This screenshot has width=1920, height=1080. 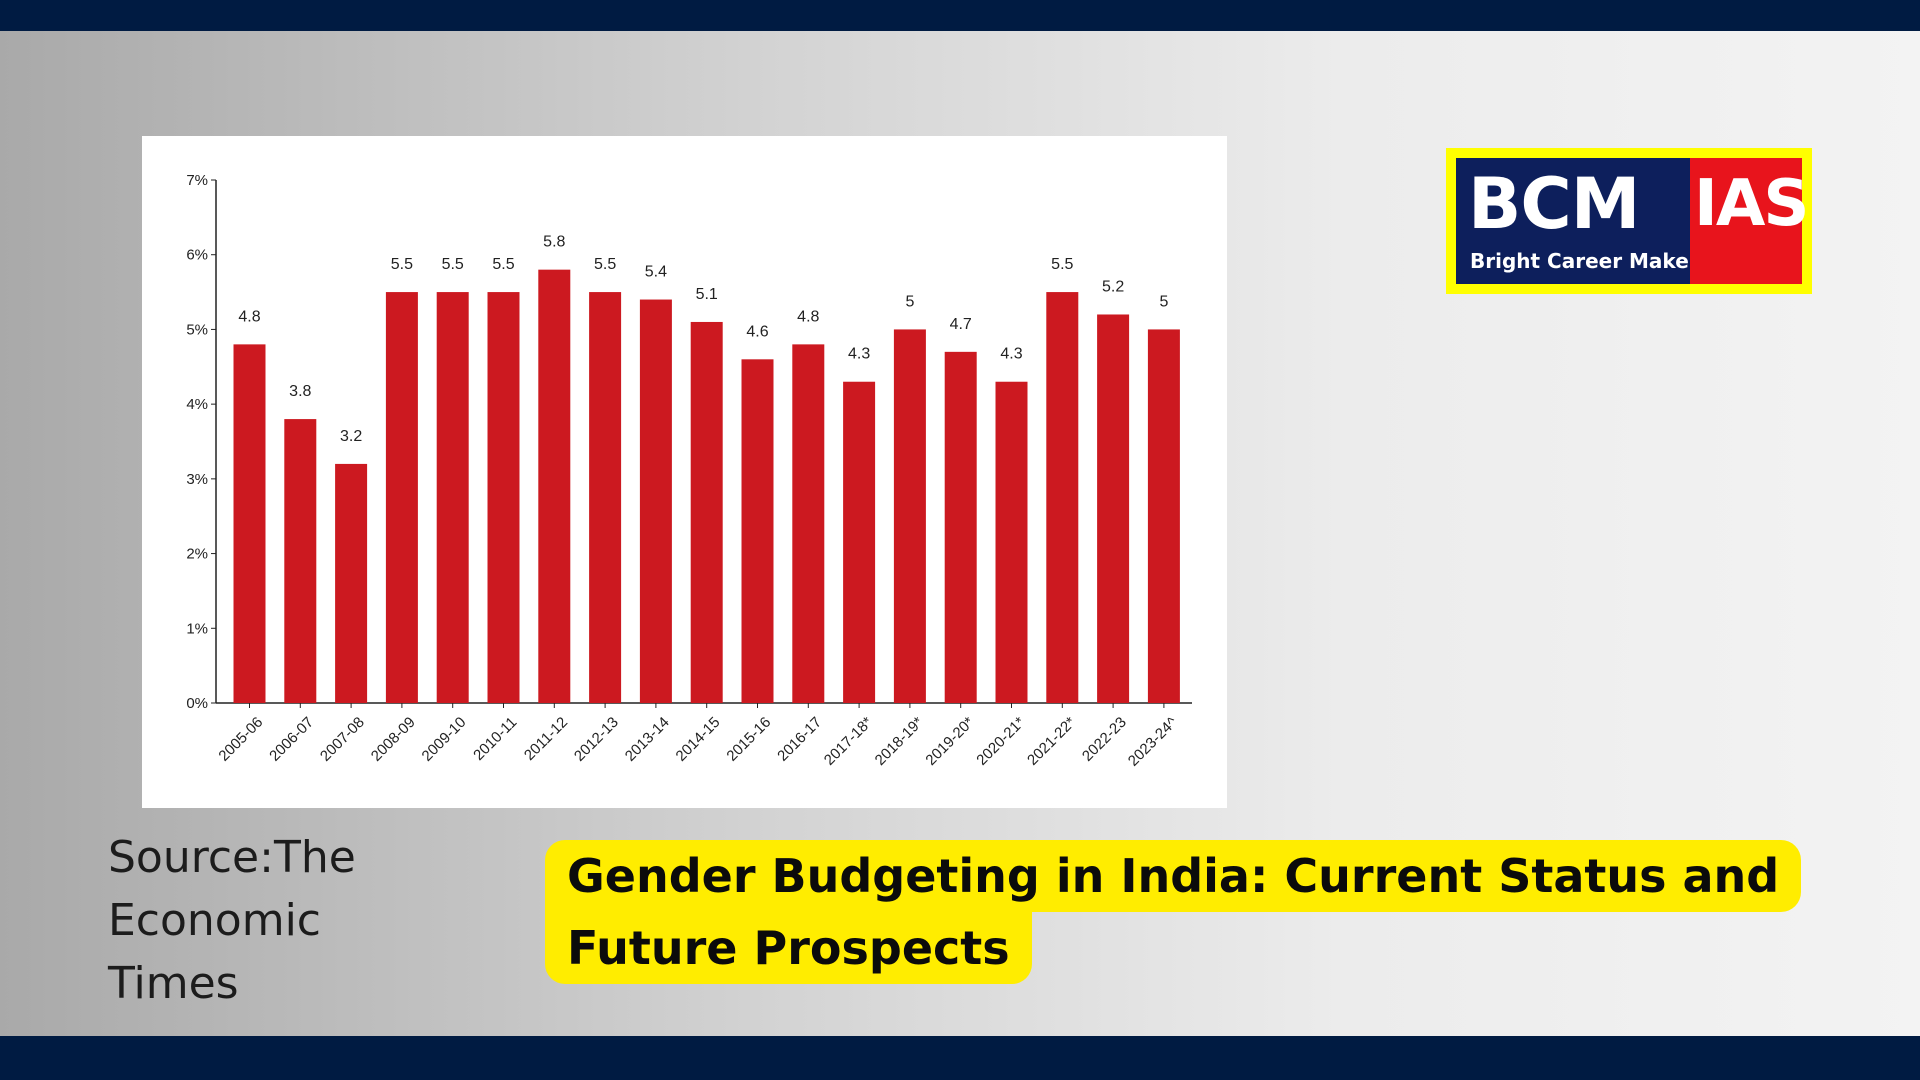 I want to click on x-tick-label: 2009-10, so click(x=444, y=739).